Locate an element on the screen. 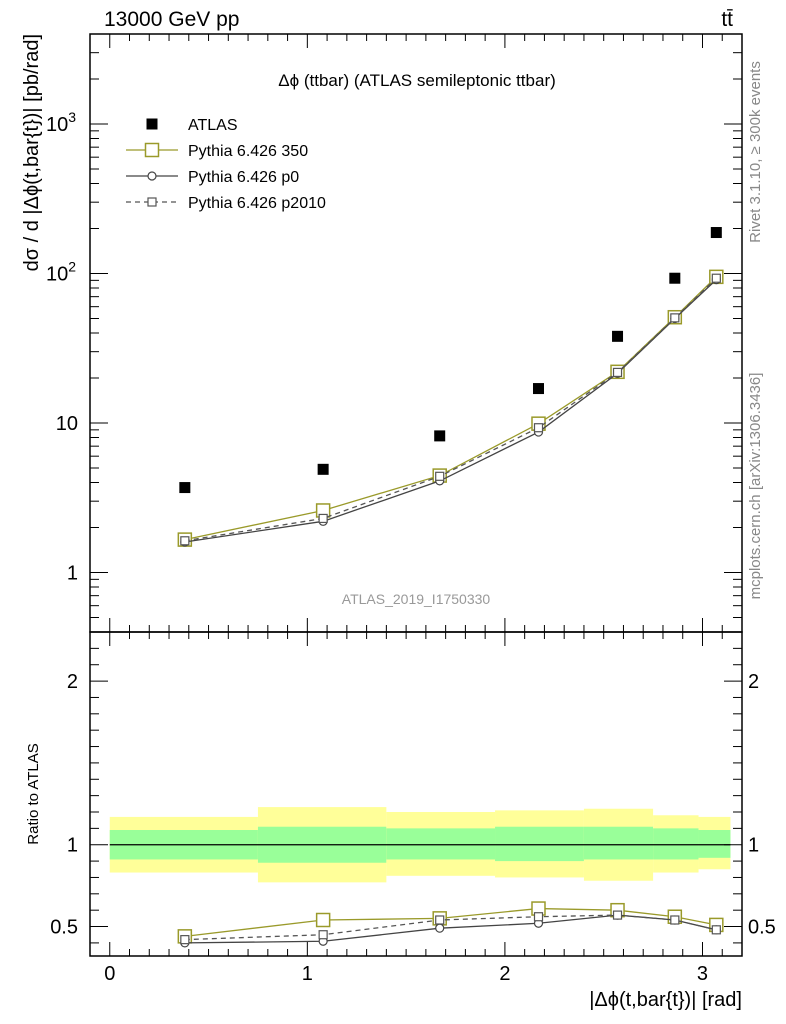 The width and height of the screenshot is (786, 1024). chart-title: Δϕ (ttbar) (ATLAS semileptonic ttbar) is located at coordinates (417, 80).